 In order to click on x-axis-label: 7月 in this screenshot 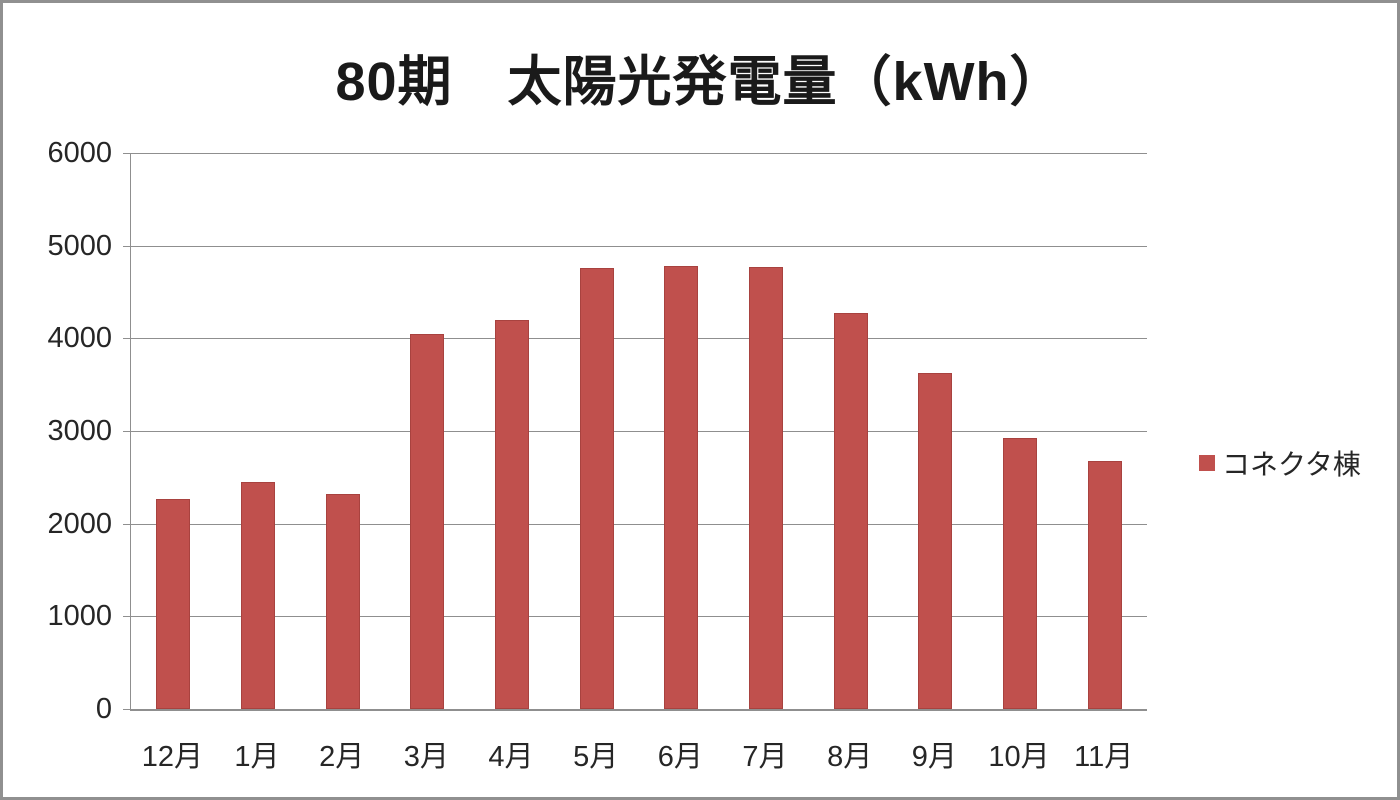, I will do `click(765, 757)`.